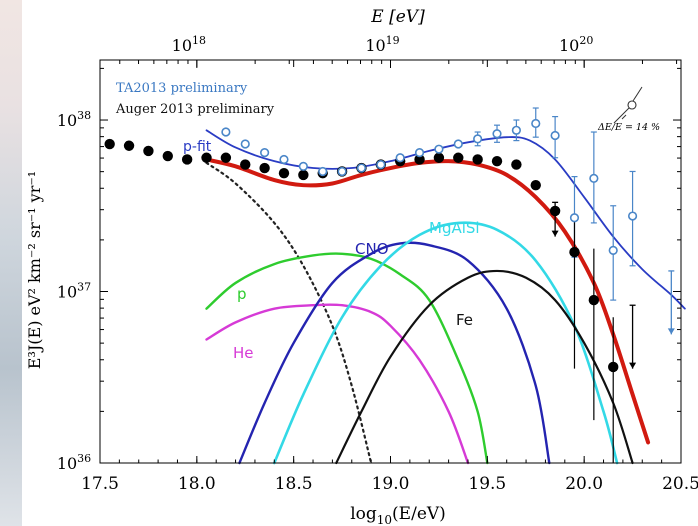 The image size is (698, 526). Describe the element at coordinates (487, 484) in the screenshot. I see `x-tick-label: 19.5` at that location.